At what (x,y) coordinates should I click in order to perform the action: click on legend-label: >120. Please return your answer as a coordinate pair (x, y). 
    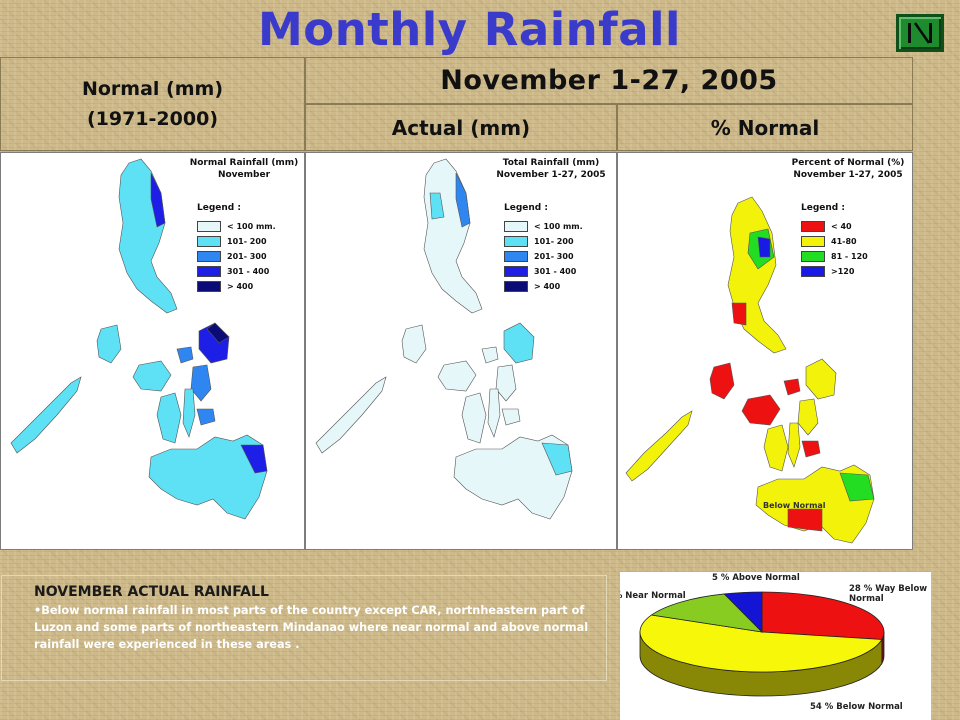
    Looking at the image, I should click on (843, 271).